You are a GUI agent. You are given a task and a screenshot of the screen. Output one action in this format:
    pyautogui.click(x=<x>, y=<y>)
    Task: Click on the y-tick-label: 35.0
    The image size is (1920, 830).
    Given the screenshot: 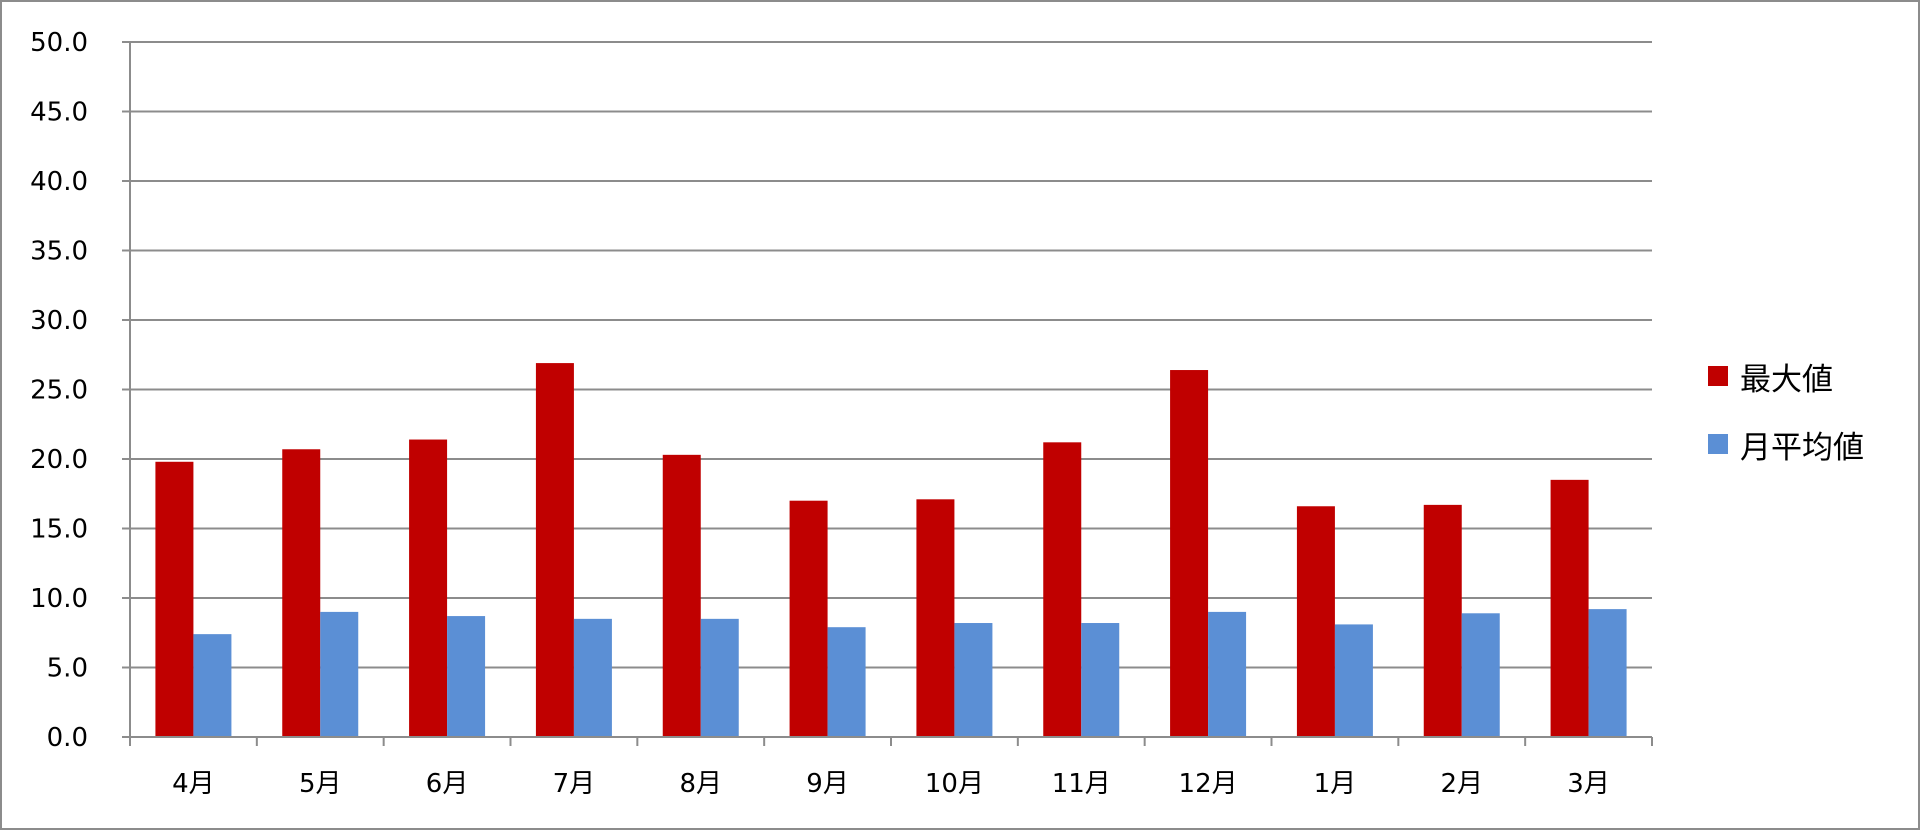 What is the action you would take?
    pyautogui.click(x=59, y=252)
    